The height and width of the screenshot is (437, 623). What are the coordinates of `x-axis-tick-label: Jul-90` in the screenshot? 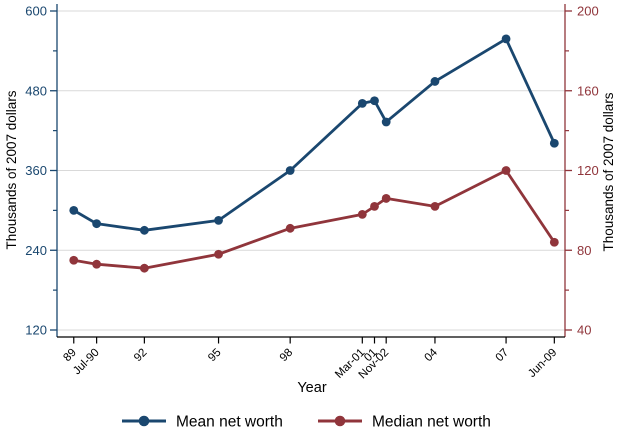 It's located at (86, 362).